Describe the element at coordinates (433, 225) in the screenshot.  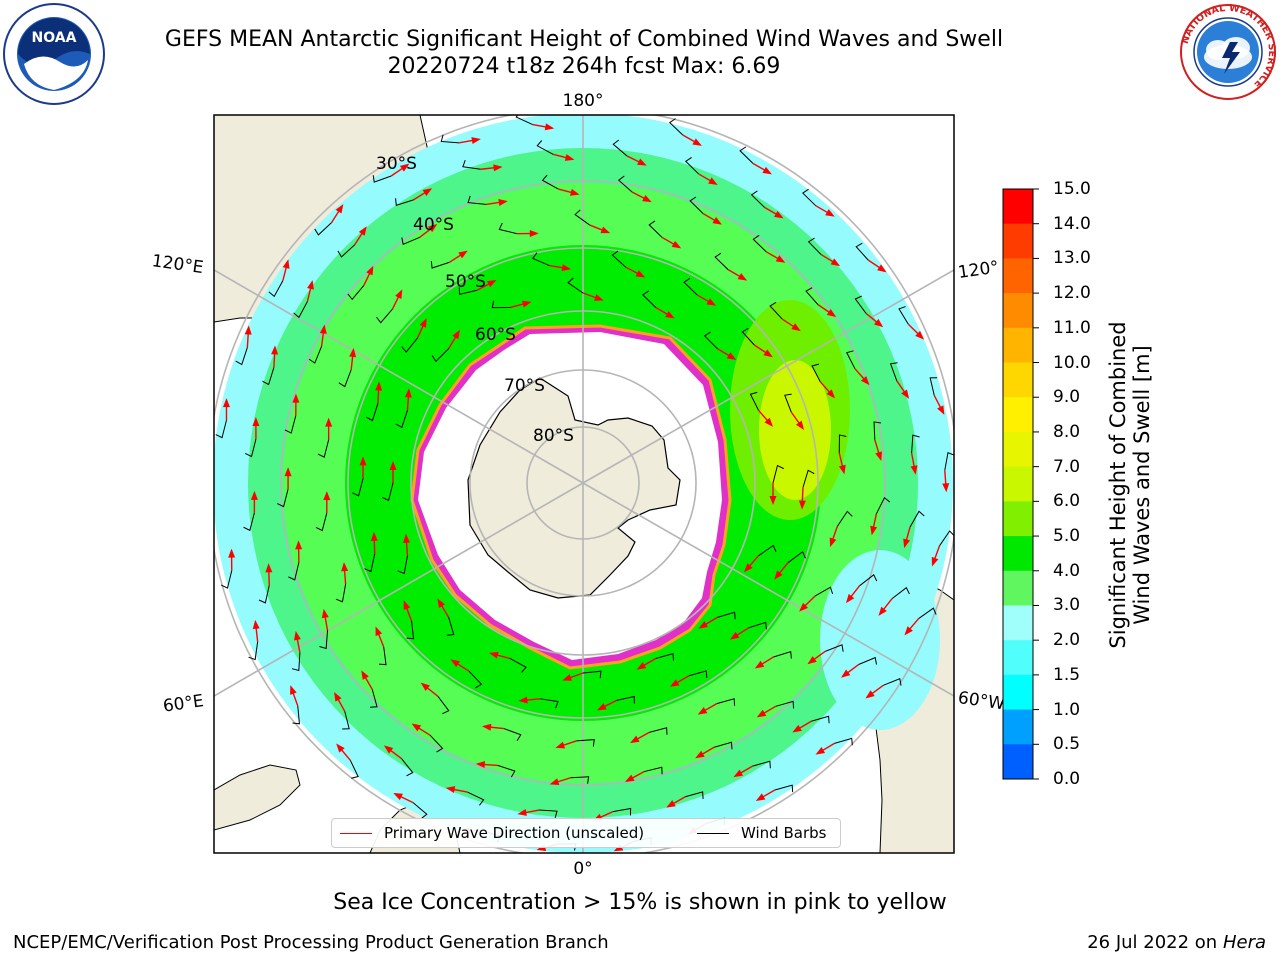
I see `lat-label-40s: 40°S` at that location.